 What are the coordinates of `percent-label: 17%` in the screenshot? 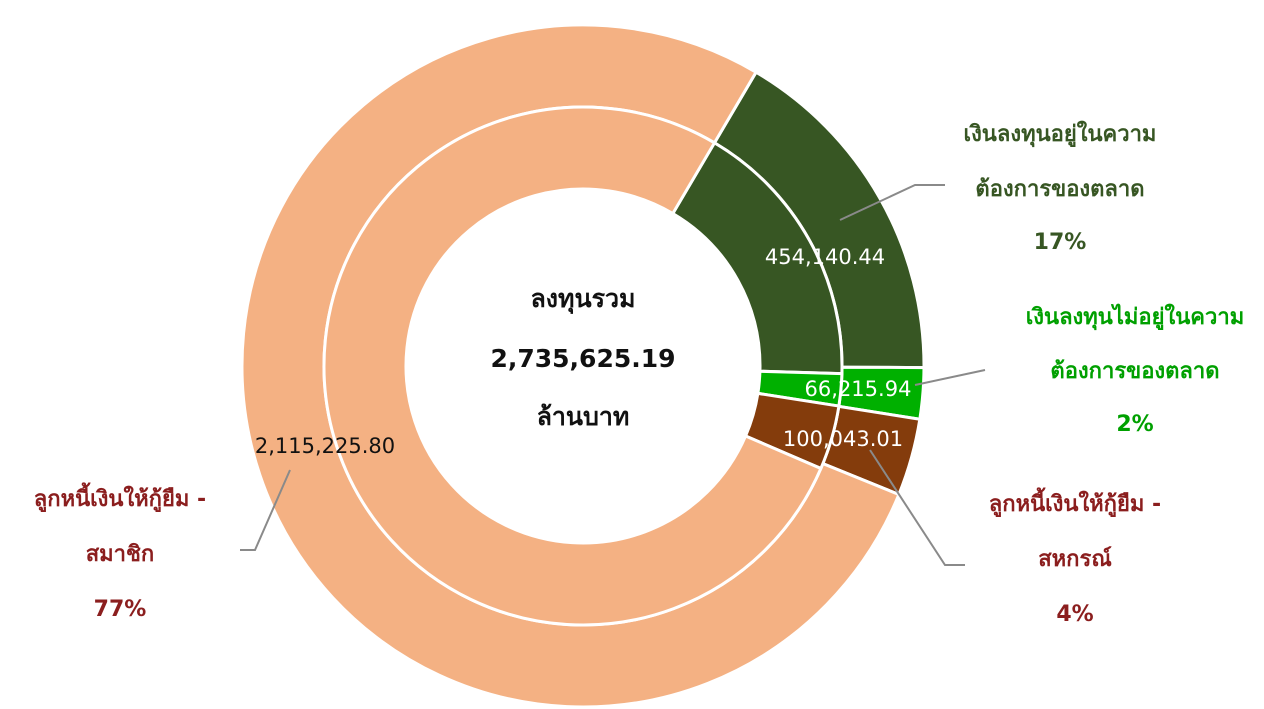 It's located at (1060, 242).